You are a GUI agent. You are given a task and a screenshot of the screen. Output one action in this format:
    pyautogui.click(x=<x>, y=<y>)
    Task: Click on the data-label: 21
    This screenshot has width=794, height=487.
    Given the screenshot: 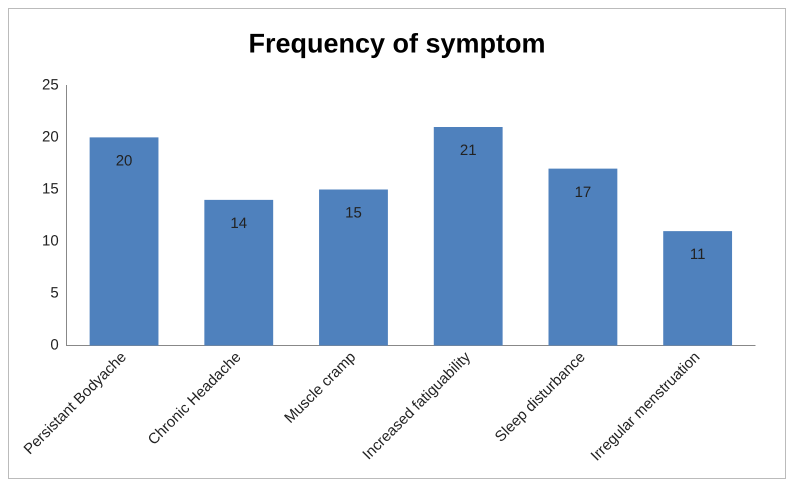 What is the action you would take?
    pyautogui.click(x=468, y=151)
    